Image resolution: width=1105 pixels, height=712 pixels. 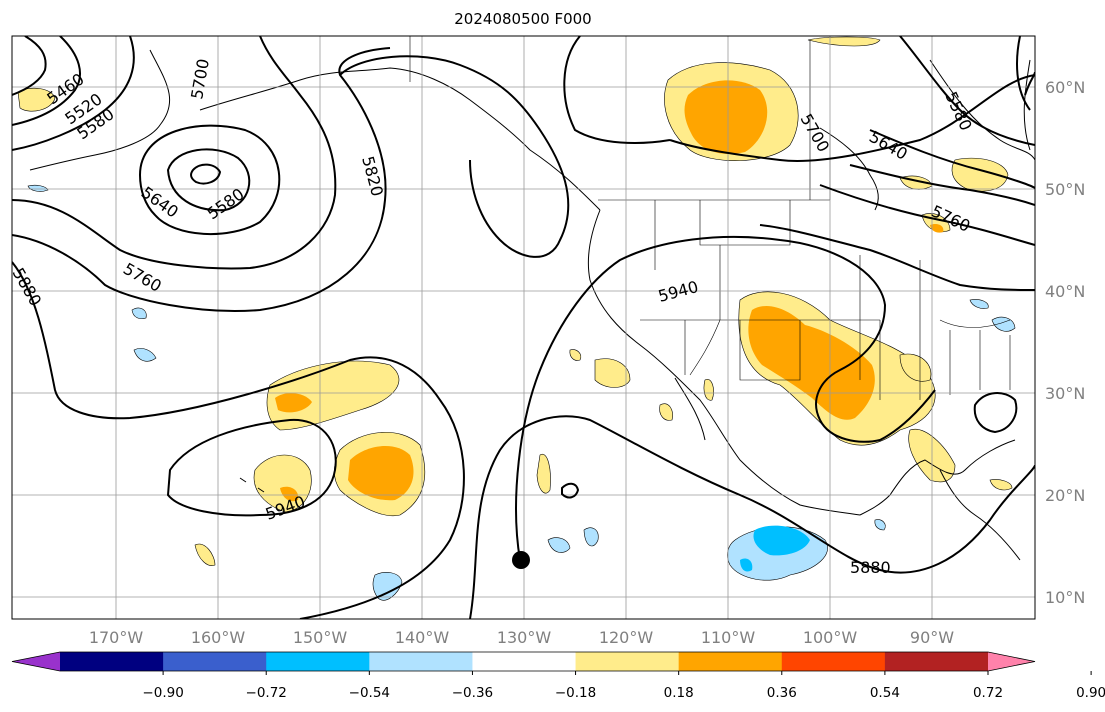 I want to click on lat-label: 40°N, so click(x=1065, y=291).